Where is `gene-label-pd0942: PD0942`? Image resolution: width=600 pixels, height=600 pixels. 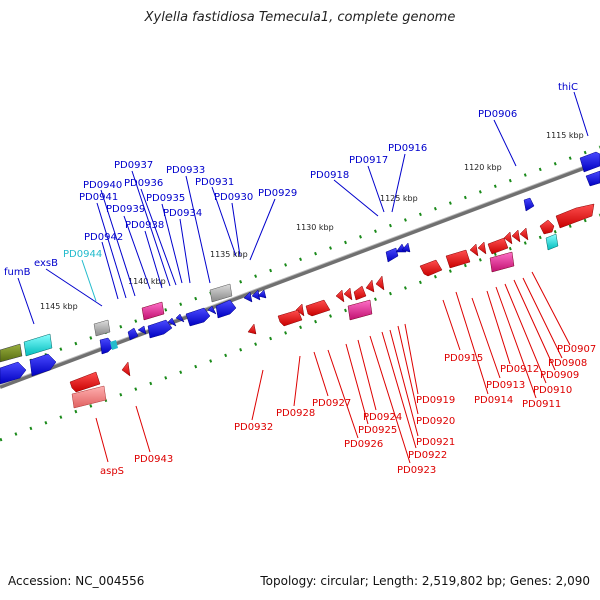
gene-label-pd0942: PD0942 is located at coordinates (103, 237).